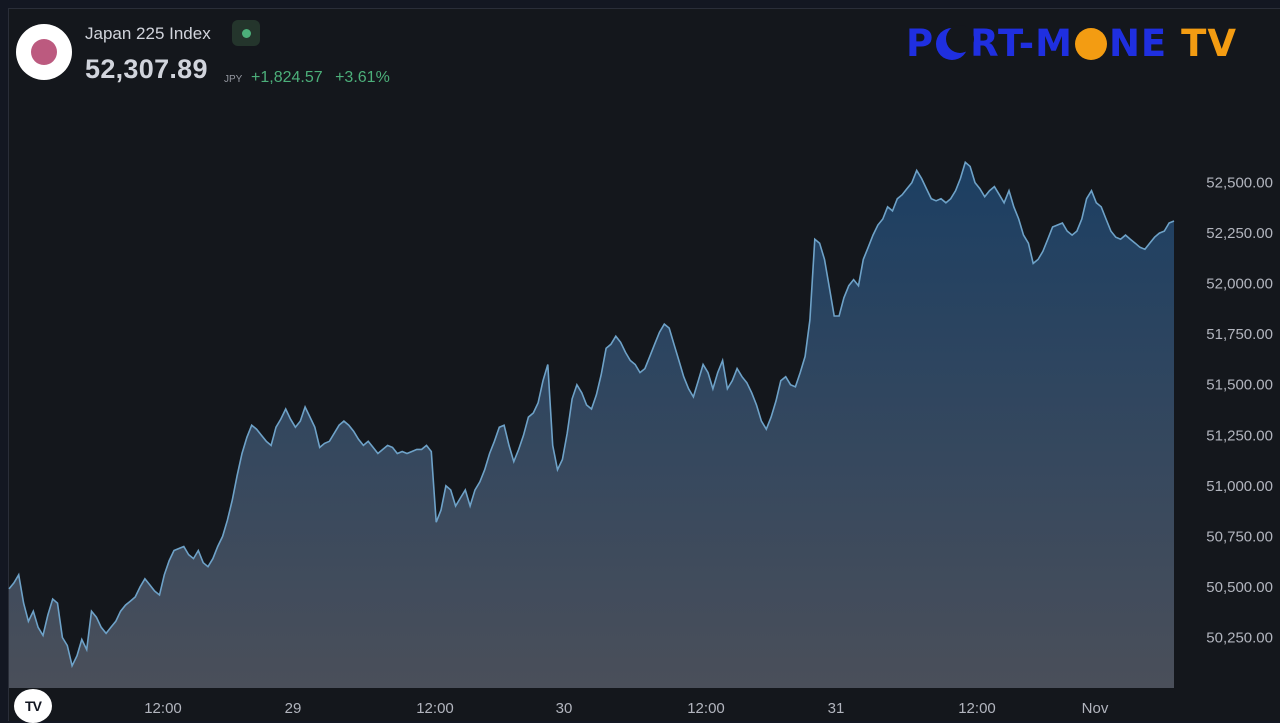  I want to click on watermark-logo: P RT-M NE TV, so click(1071, 44).